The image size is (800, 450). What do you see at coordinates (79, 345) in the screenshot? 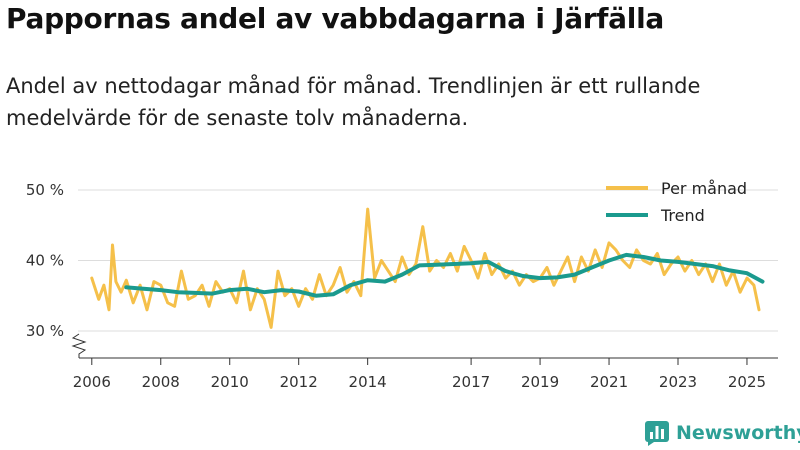
I see `axis-break-icon` at bounding box center [79, 345].